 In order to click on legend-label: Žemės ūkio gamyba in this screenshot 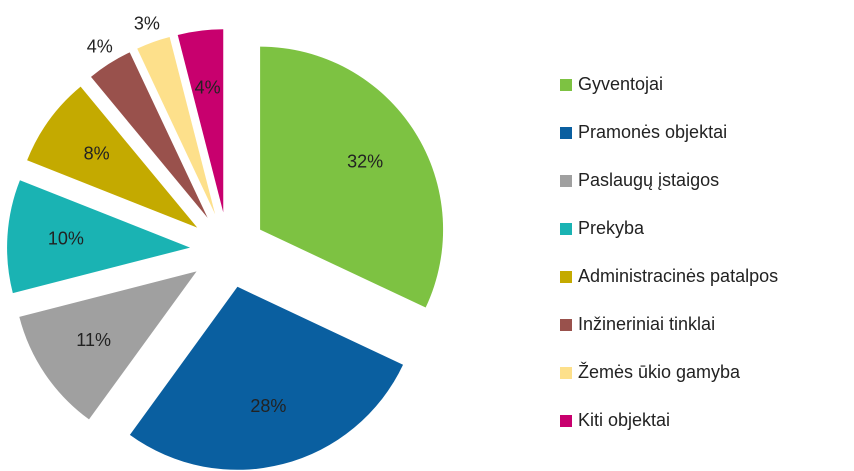, I will do `click(659, 372)`.